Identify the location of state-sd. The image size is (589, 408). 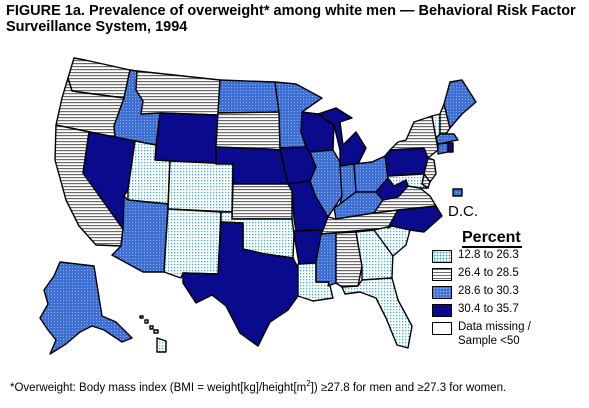
(248, 131).